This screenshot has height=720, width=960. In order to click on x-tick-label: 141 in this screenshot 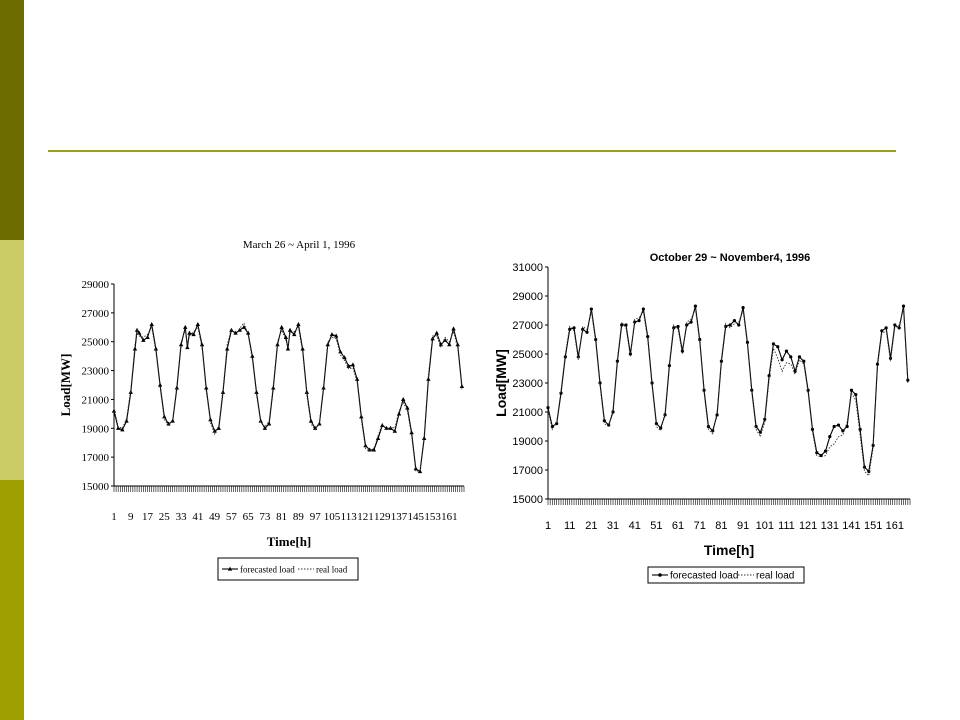, I will do `click(851, 526)`.